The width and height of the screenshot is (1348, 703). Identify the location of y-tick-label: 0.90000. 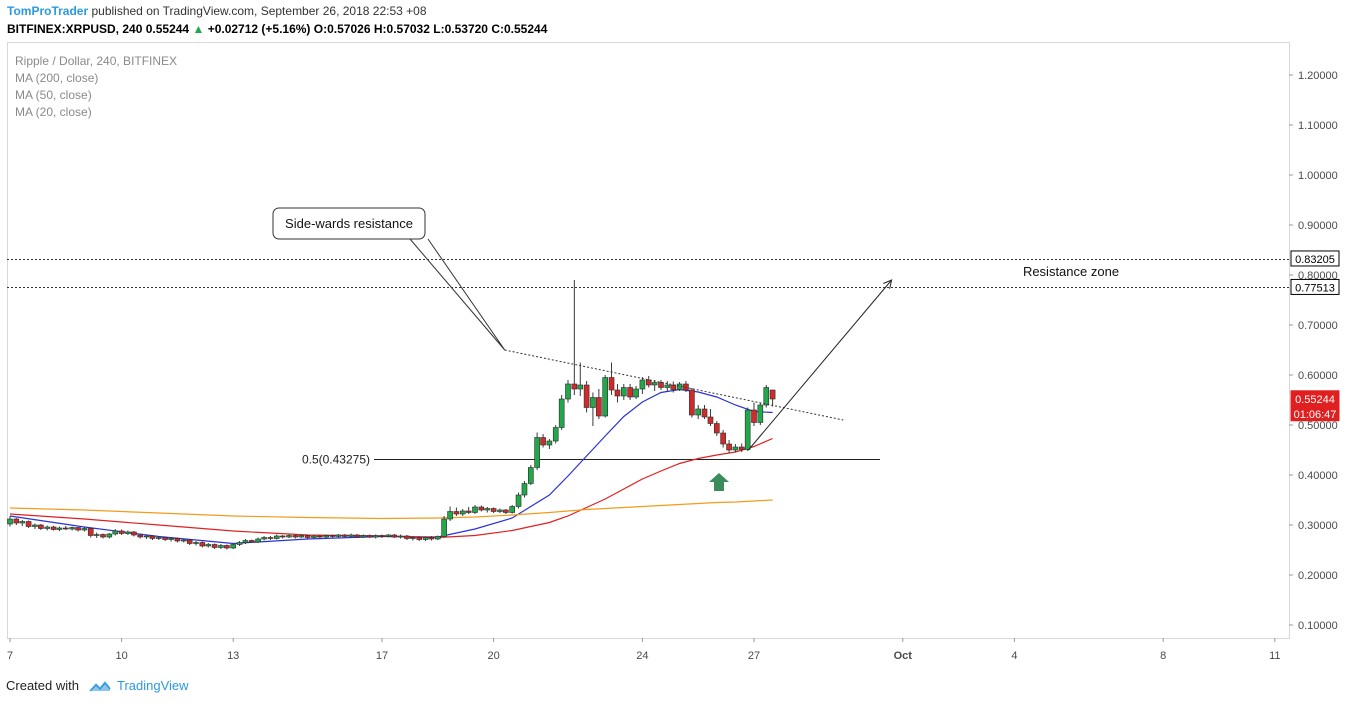
(1318, 226).